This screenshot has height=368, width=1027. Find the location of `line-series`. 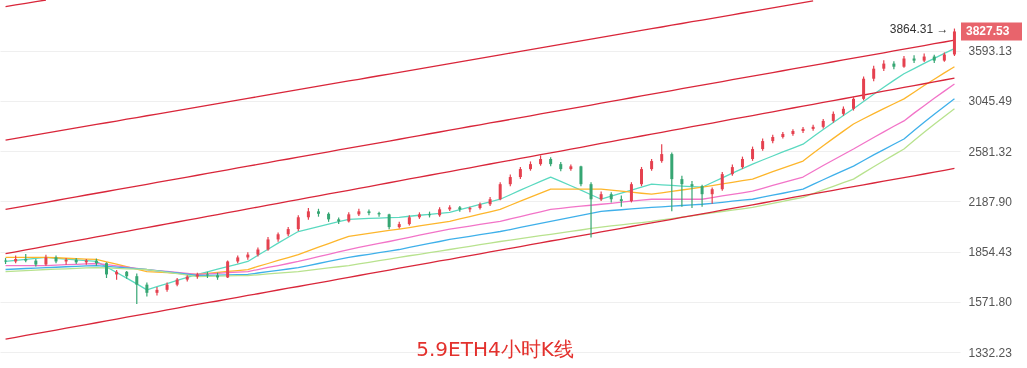

line-series is located at coordinates (25, 4).